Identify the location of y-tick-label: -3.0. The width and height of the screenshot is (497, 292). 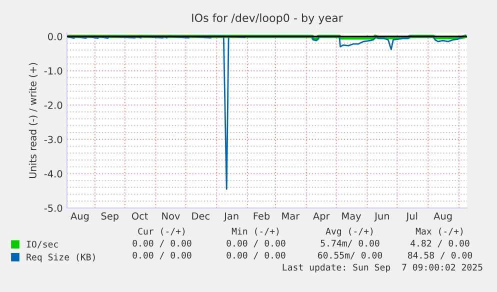
(53, 140).